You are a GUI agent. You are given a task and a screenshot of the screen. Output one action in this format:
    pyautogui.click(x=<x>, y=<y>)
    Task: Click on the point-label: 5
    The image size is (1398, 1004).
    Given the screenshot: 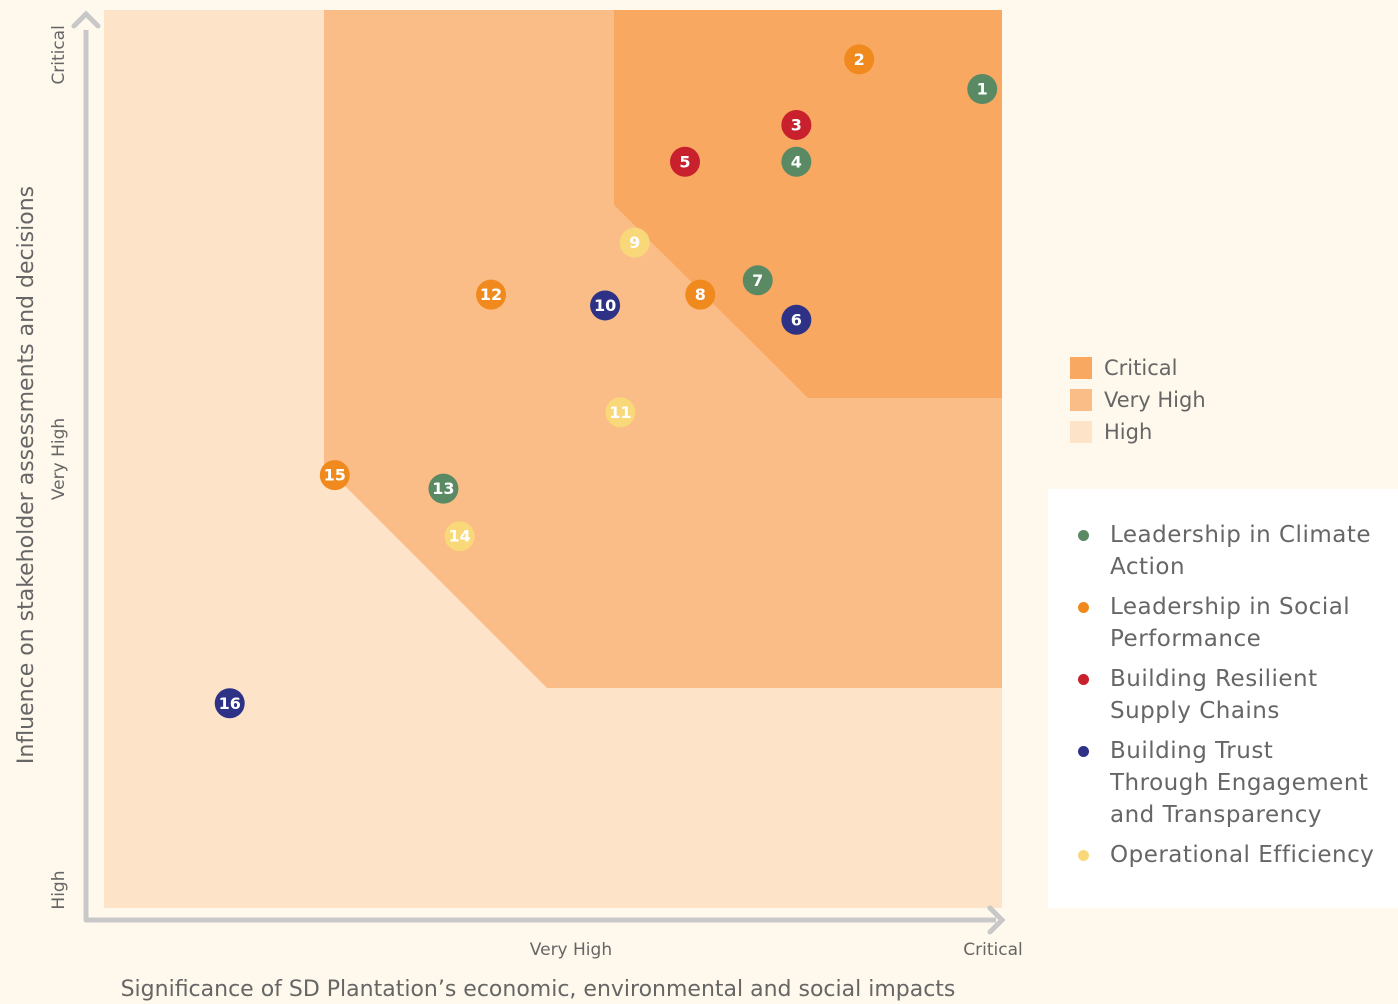 What is the action you would take?
    pyautogui.click(x=684, y=161)
    